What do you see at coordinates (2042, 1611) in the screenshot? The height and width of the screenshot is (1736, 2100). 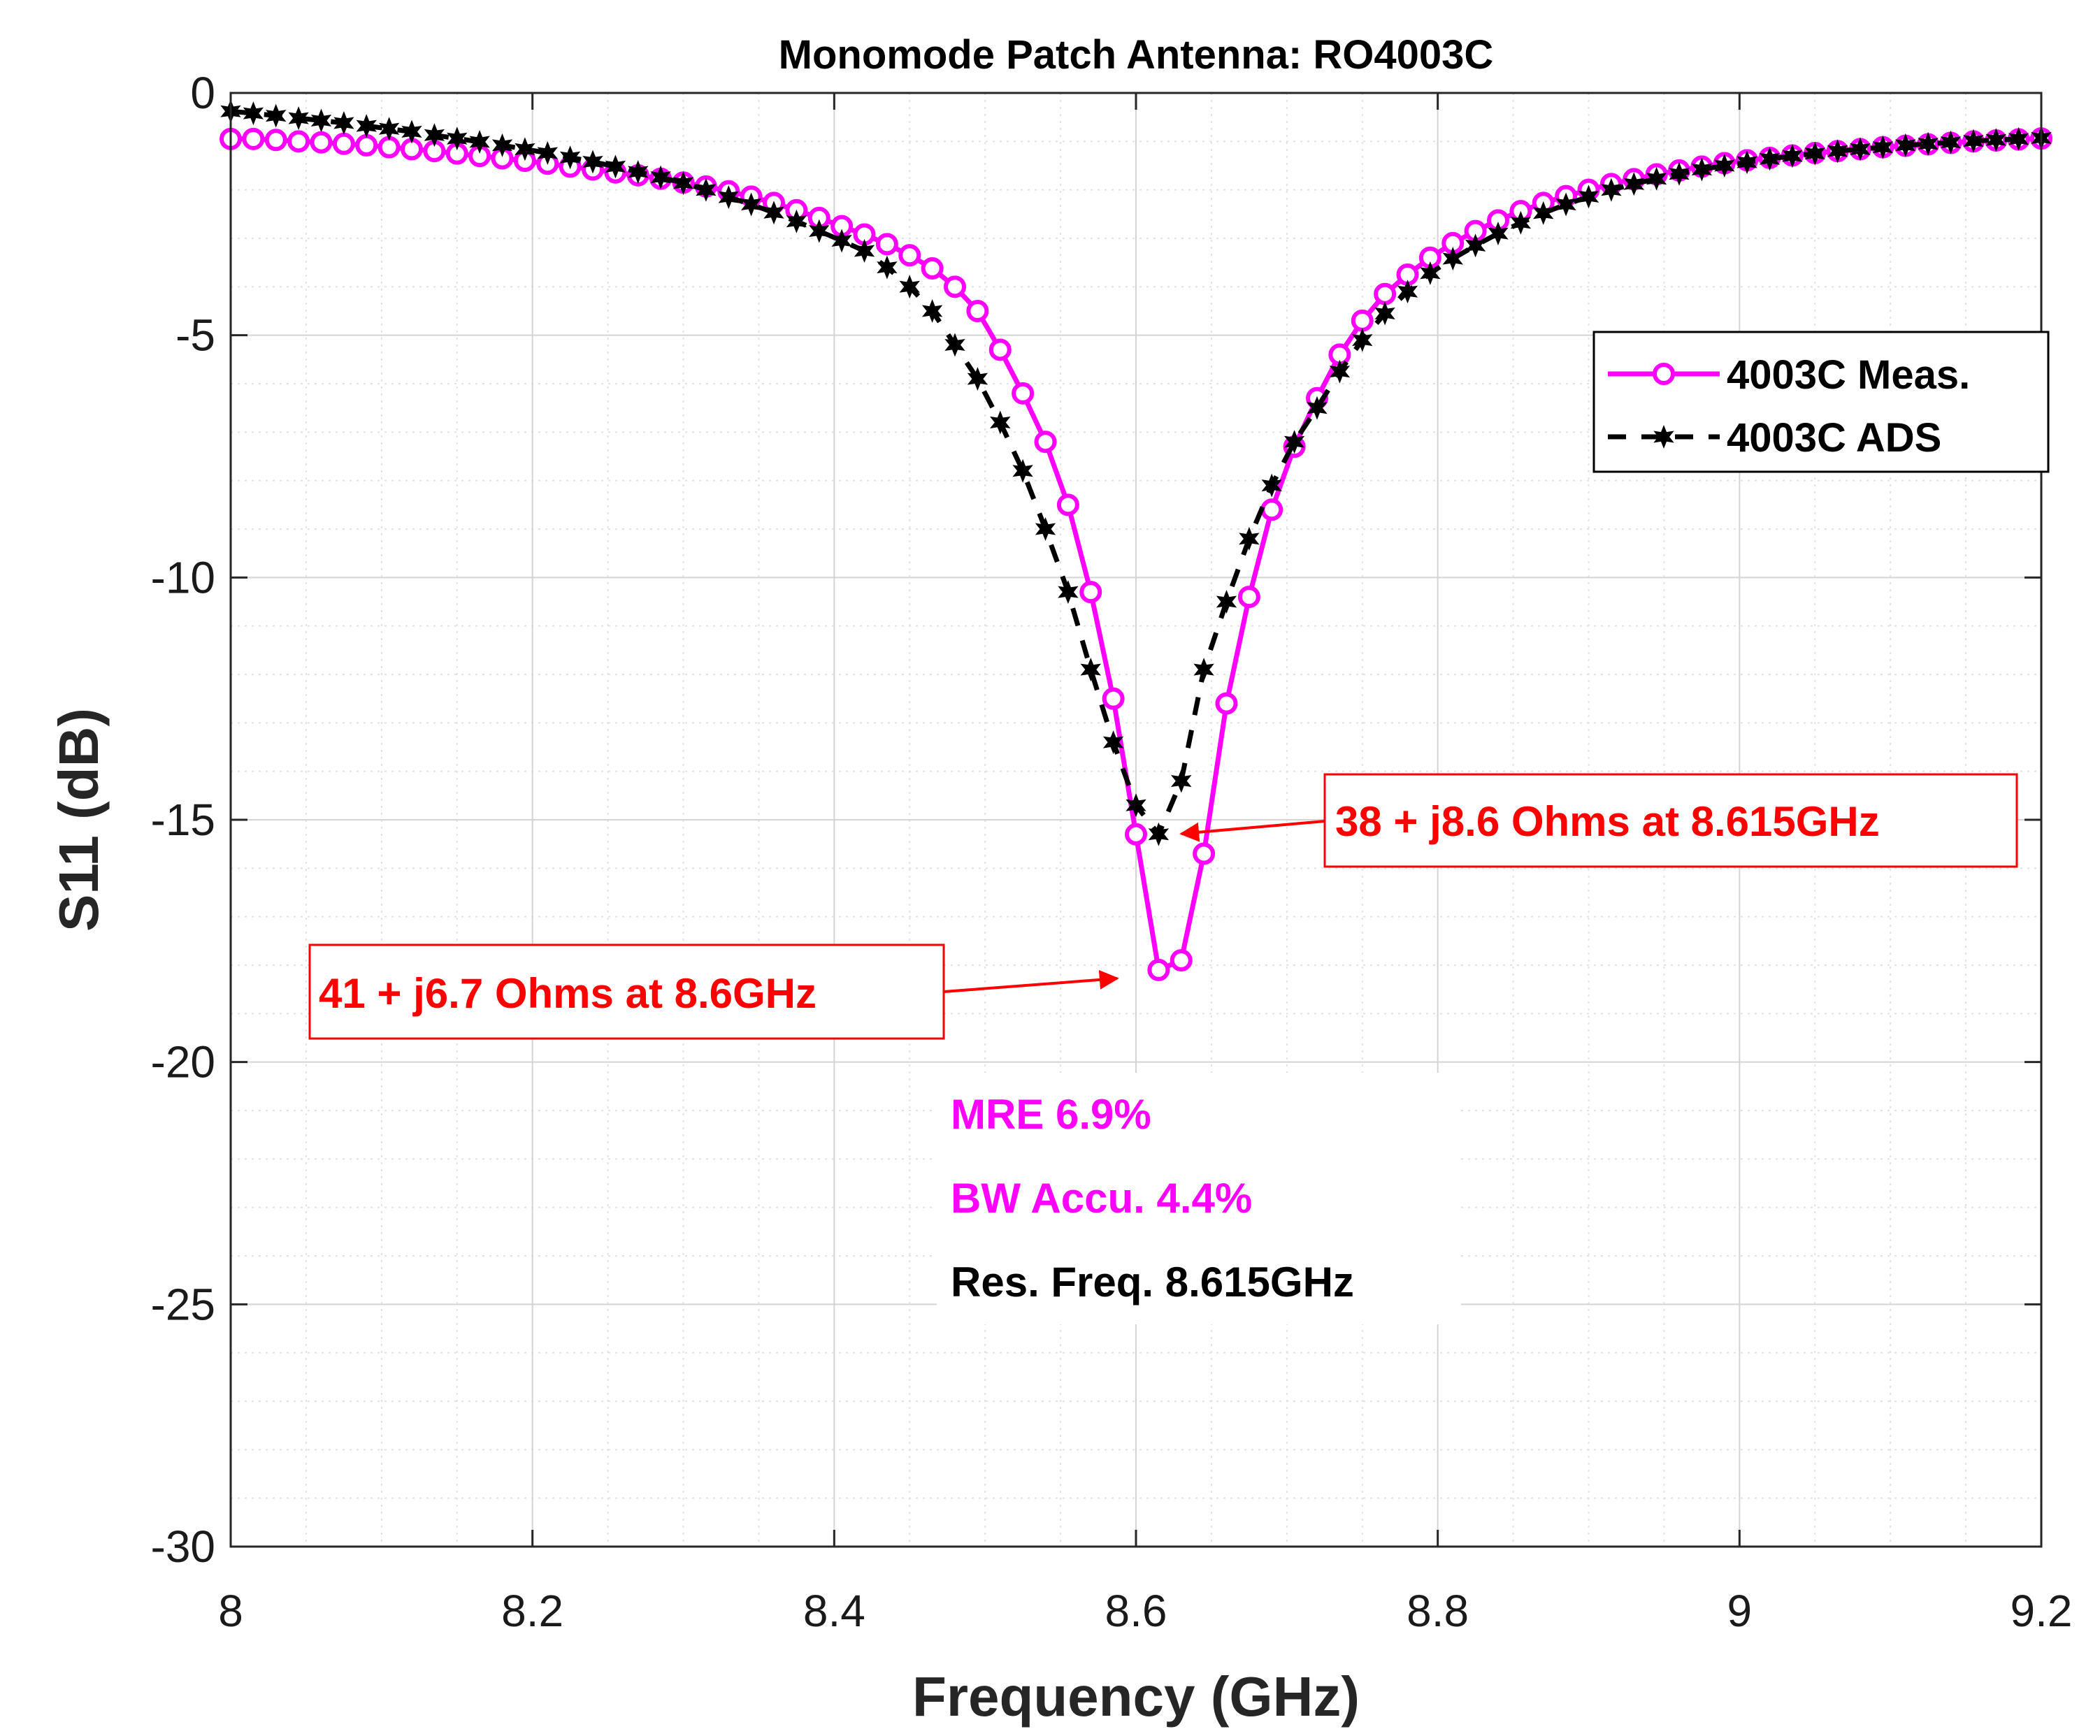 I see `x-tick-label: 9.2` at bounding box center [2042, 1611].